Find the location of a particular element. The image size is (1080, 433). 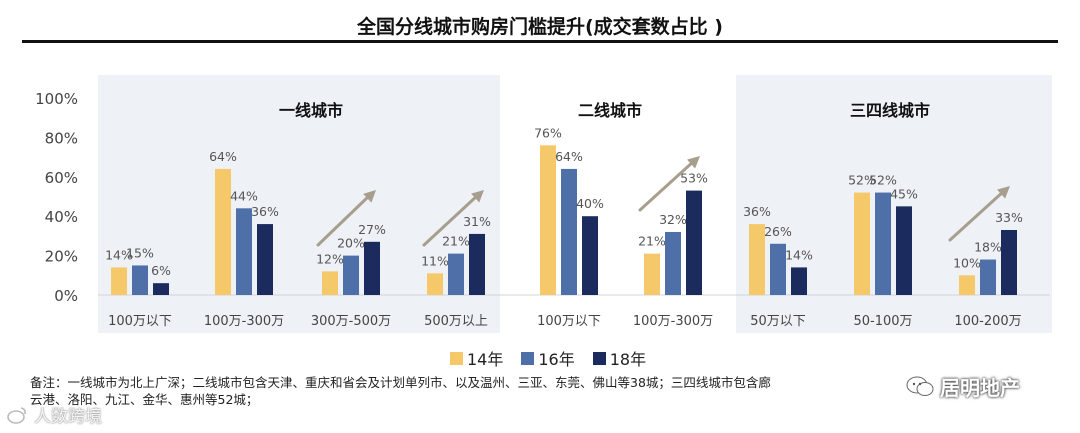

category-label: 500万以上 is located at coordinates (456, 321).